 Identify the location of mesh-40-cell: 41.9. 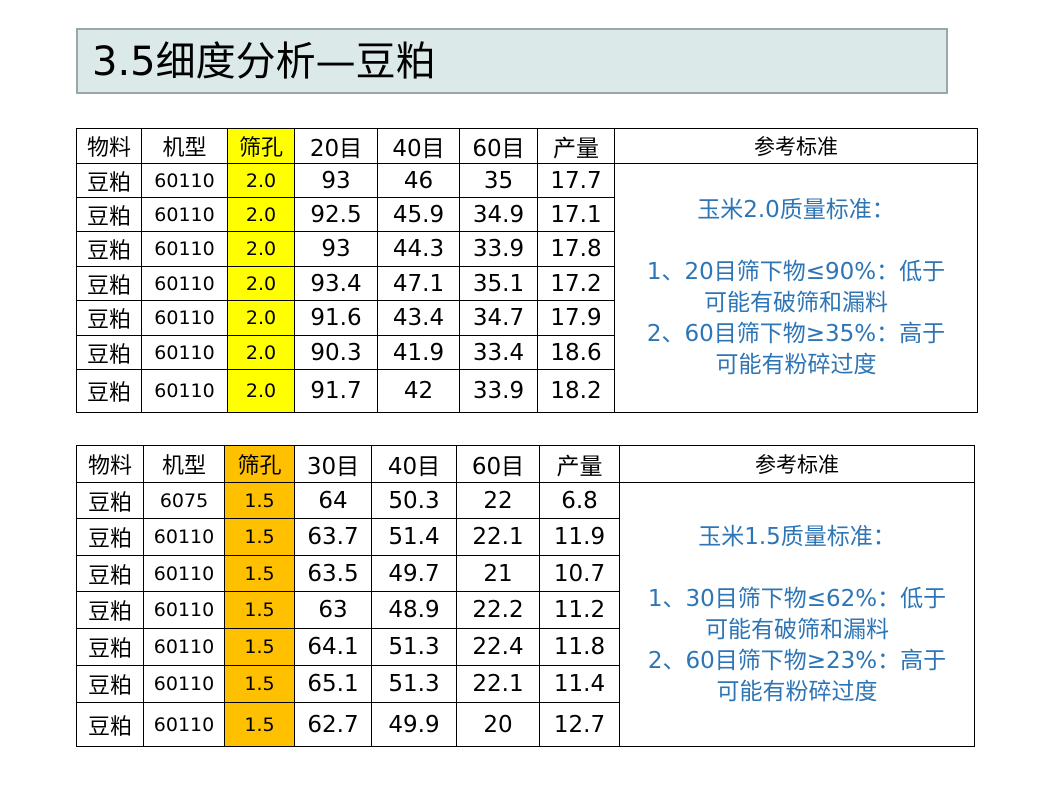
(418, 352).